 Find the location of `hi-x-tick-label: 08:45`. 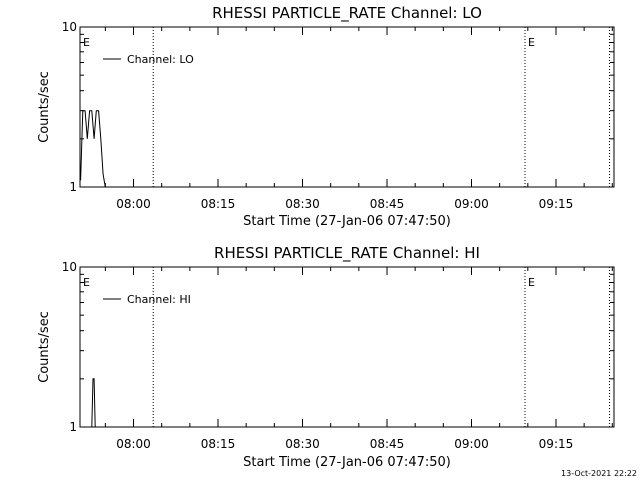

hi-x-tick-label: 08:45 is located at coordinates (387, 444).